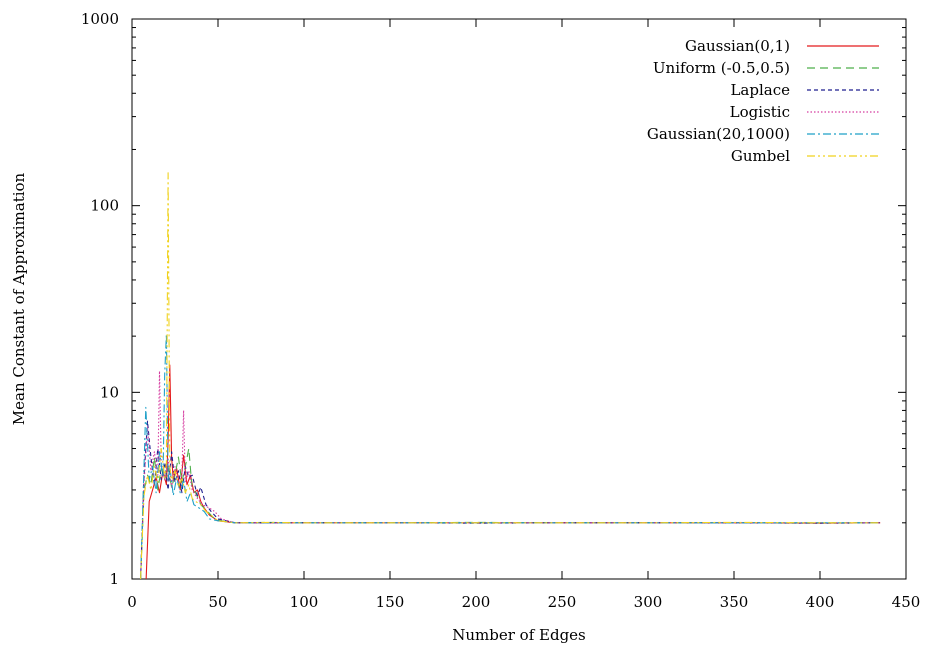  What do you see at coordinates (737, 46) in the screenshot?
I see `legend-label-1: Gaussian(0,1)` at bounding box center [737, 46].